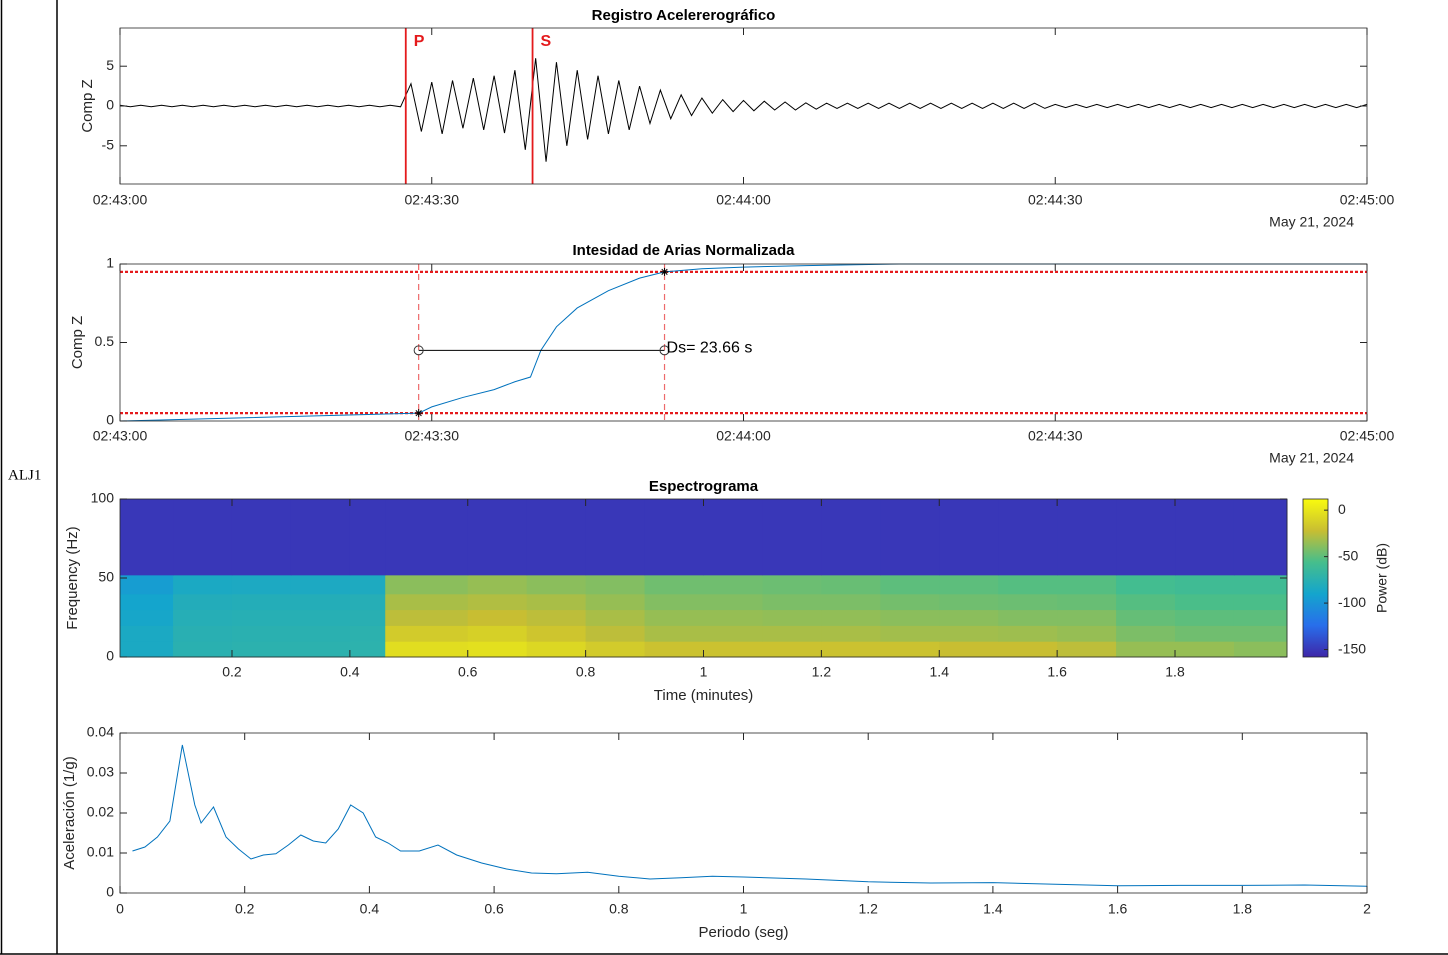  Describe the element at coordinates (1311, 458) in the screenshot. I see `date-label: May 21, 2024` at that location.